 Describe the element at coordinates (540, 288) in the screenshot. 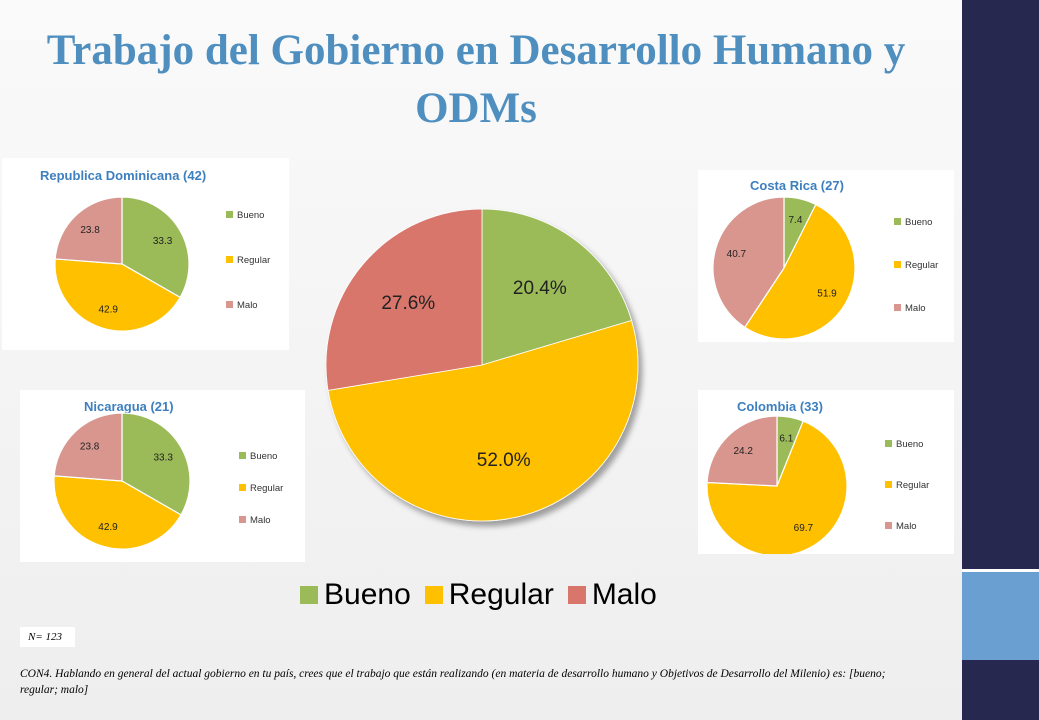

I see `pie-data-label: 20.4%` at that location.